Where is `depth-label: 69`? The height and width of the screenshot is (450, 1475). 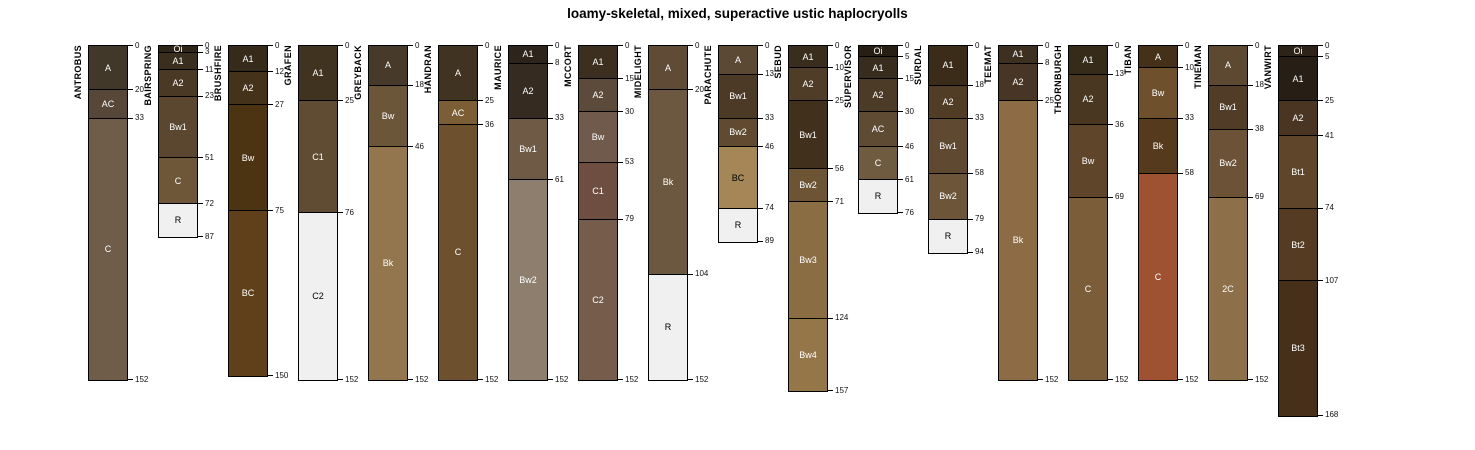
depth-label: 69 is located at coordinates (1119, 197).